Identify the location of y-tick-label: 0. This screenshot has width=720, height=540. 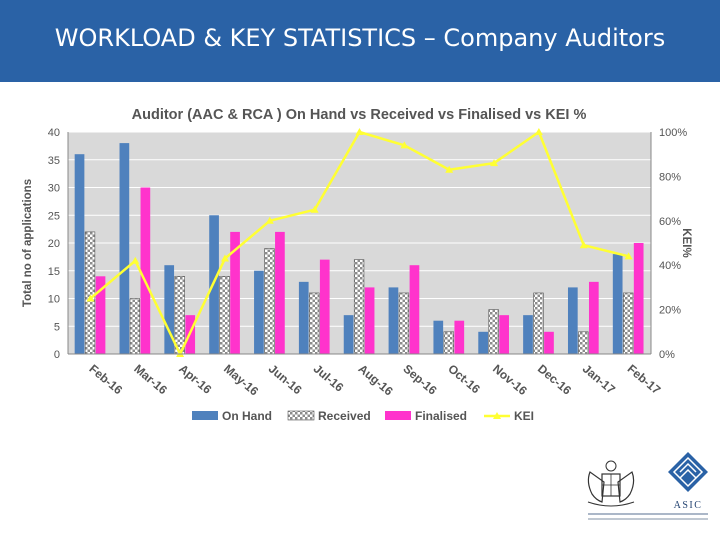
(57, 355).